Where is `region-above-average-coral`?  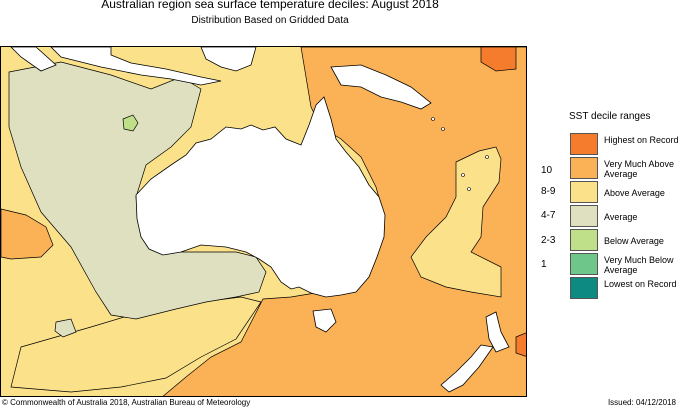
region-above-average-coral is located at coordinates (456, 222).